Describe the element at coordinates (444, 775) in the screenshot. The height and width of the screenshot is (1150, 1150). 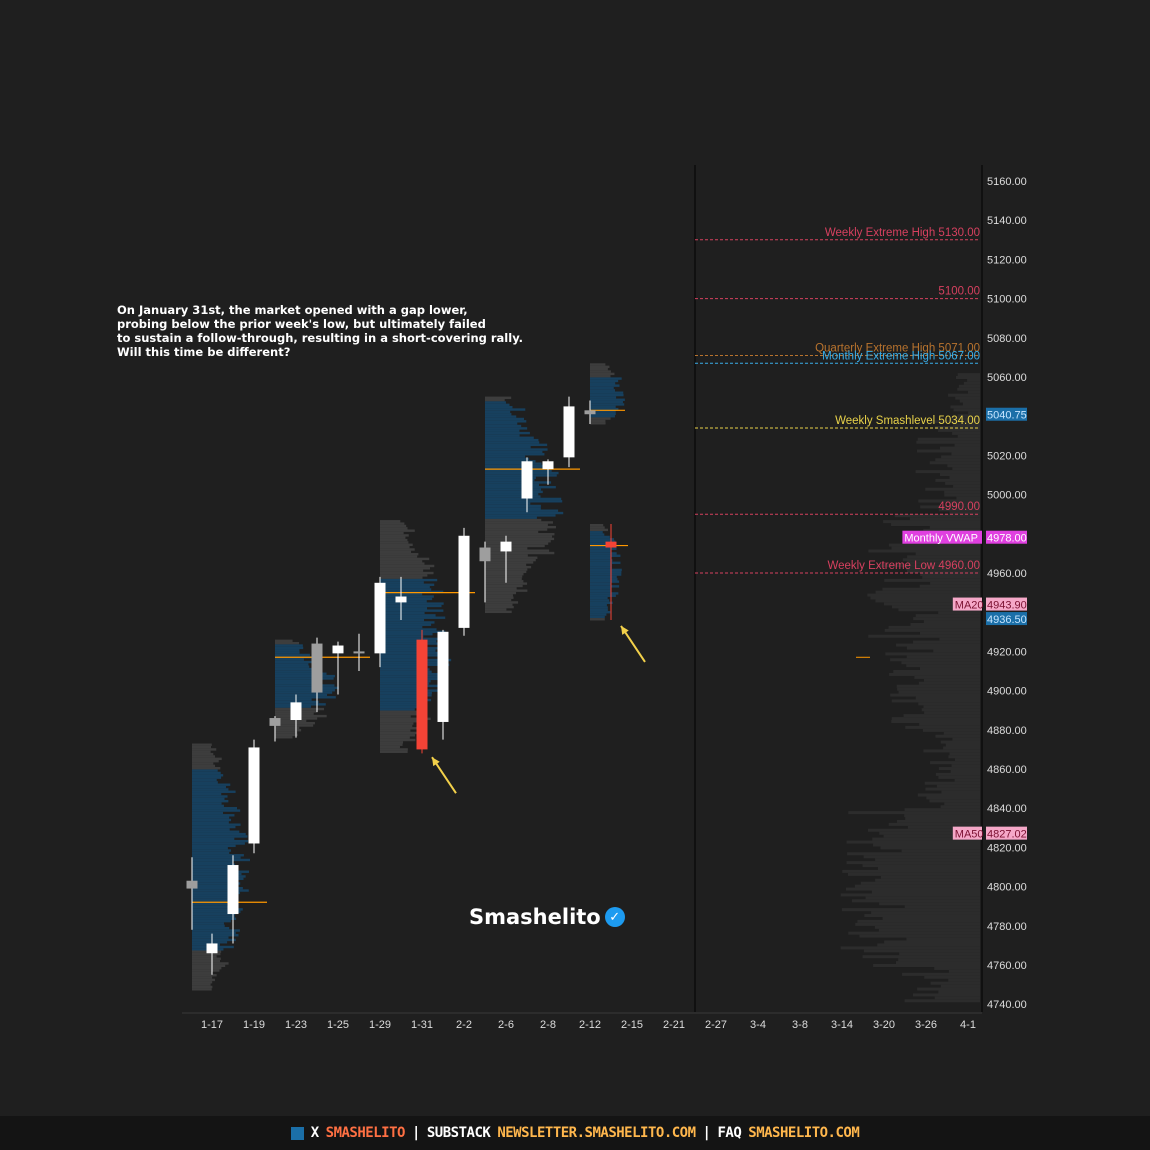
I see `callout-arrow` at that location.